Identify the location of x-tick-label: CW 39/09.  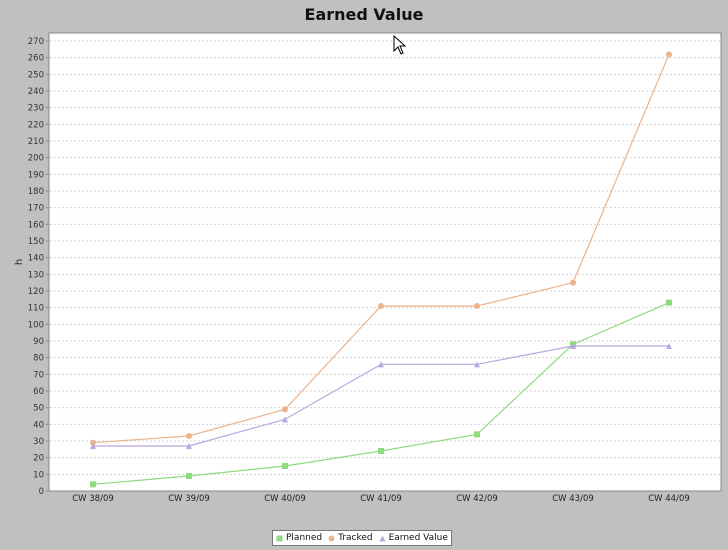
(189, 499).